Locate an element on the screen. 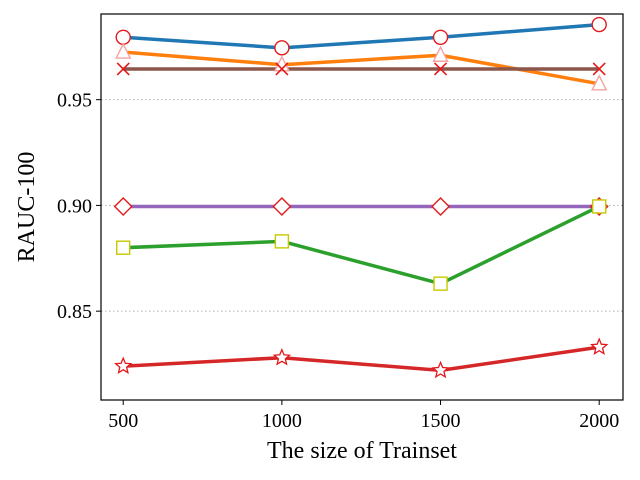 The height and width of the screenshot is (480, 640). y-tick-label: 0.90 is located at coordinates (74, 206).